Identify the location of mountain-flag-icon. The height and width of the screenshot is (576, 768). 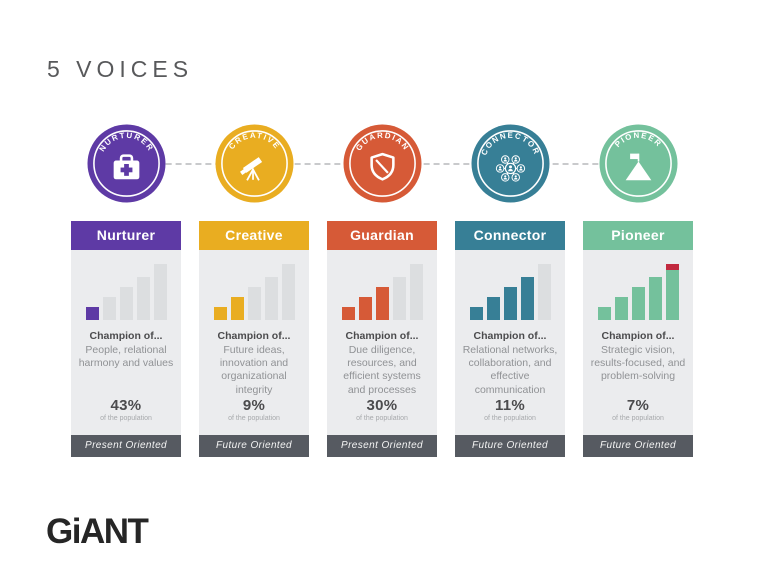
(638, 167).